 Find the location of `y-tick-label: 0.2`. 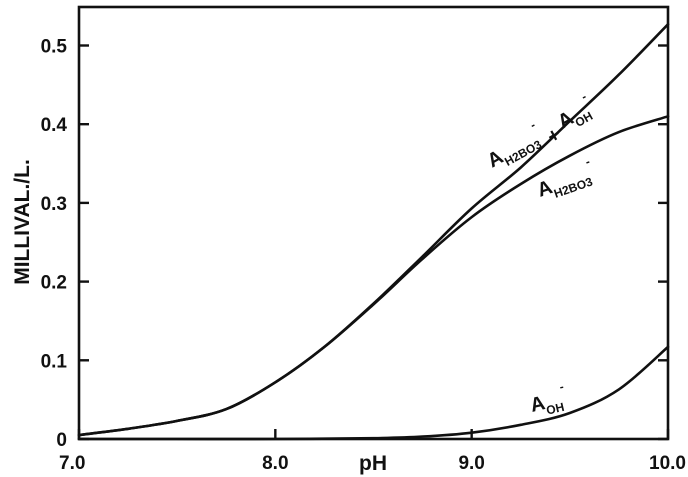

y-tick-label: 0.2 is located at coordinates (54, 283).